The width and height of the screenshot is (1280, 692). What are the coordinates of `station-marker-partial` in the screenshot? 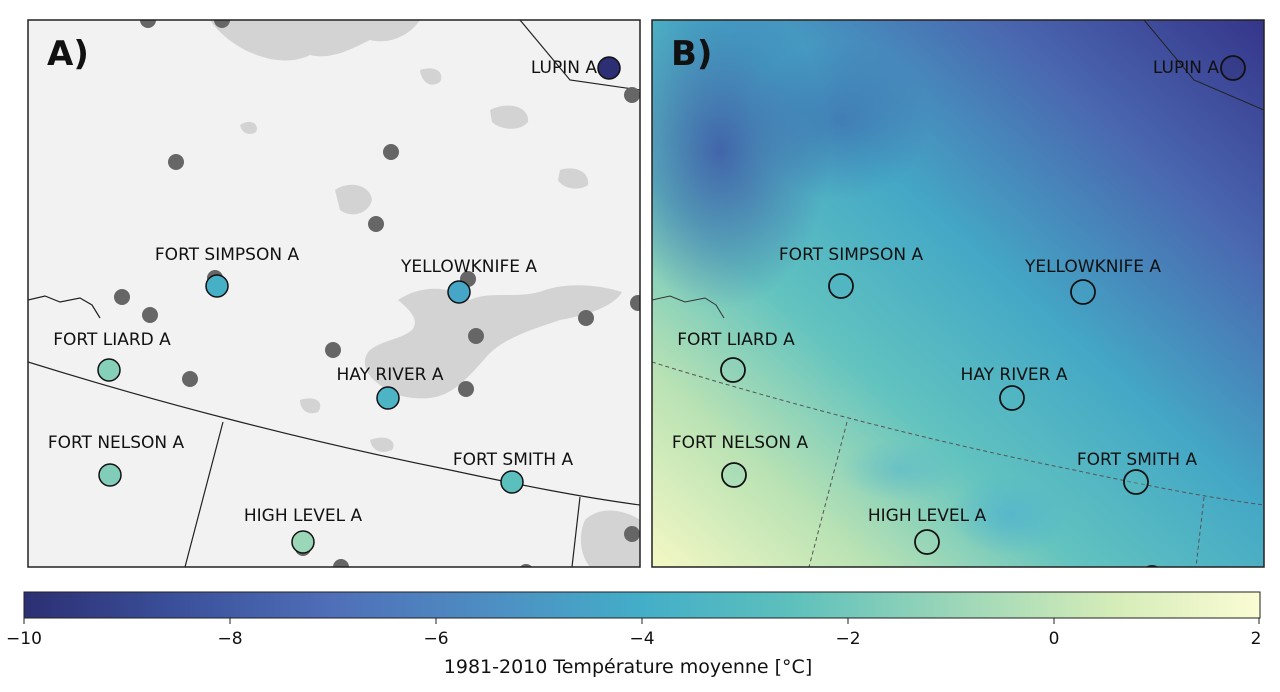 It's located at (1152, 566).